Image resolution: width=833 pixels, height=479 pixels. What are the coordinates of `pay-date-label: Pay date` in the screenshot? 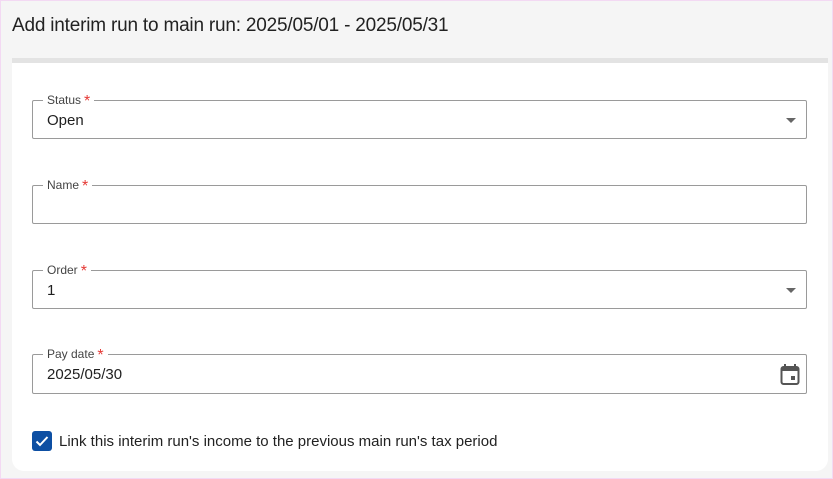 It's located at (71, 354).